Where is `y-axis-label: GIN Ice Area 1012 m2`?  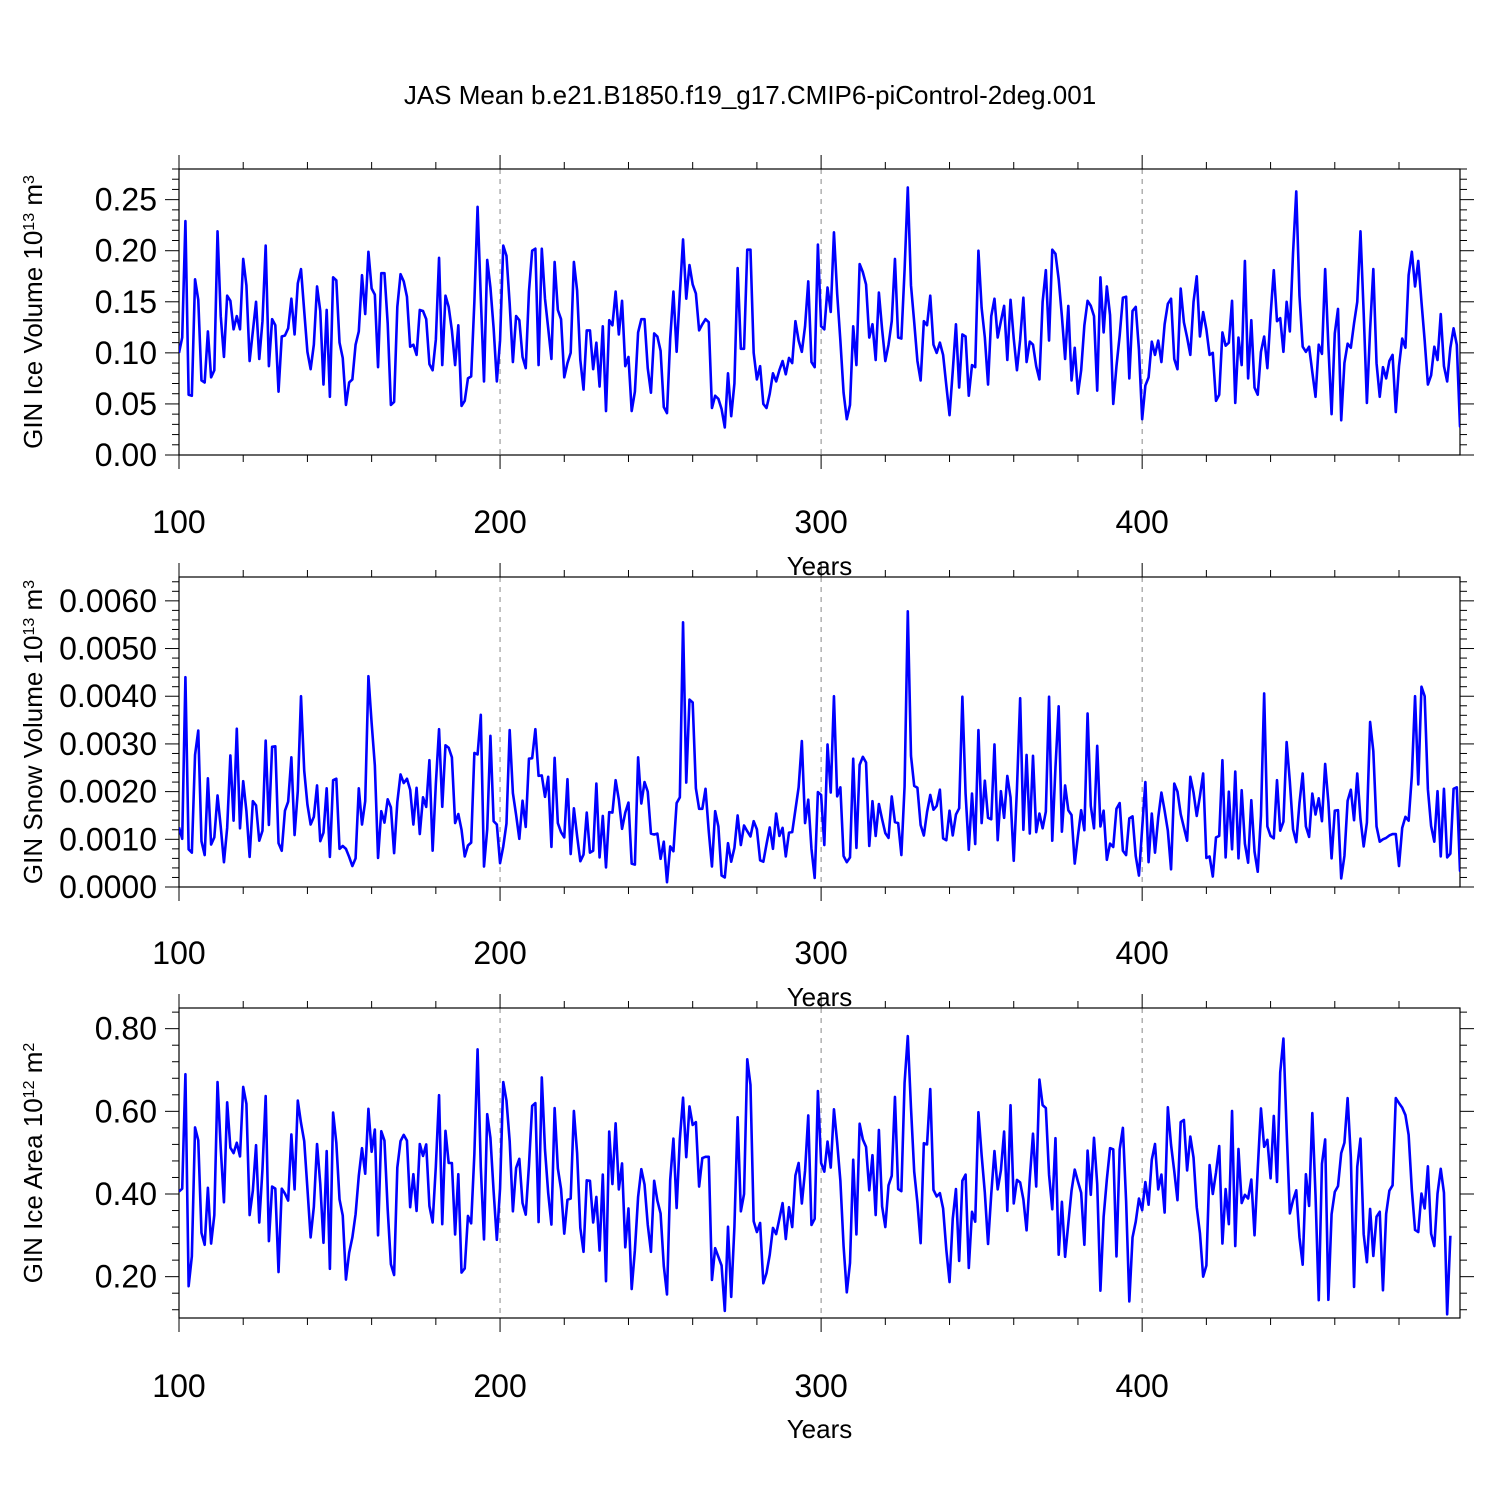
y-axis-label: GIN Ice Area 1012 m2 is located at coordinates (33, 1163).